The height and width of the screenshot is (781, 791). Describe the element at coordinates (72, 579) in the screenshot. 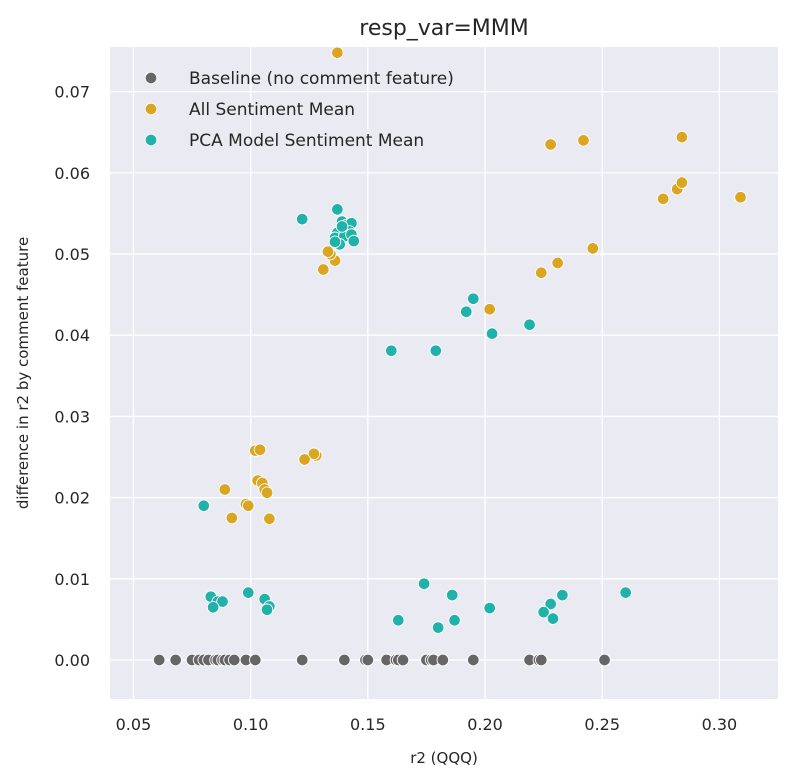

I see `y-tick-label: 0.01` at that location.